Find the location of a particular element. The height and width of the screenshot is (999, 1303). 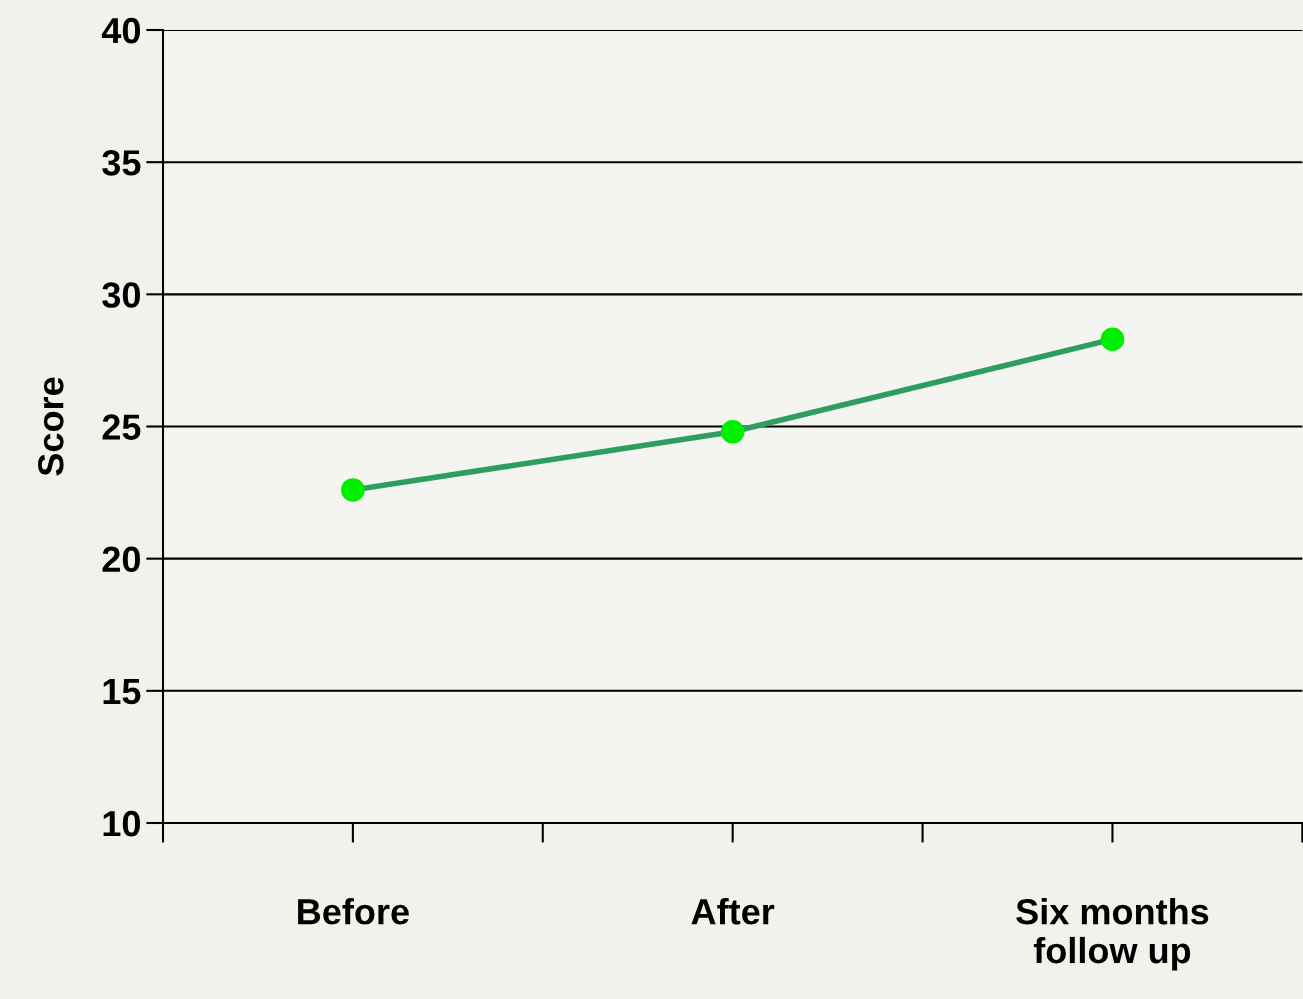

x-tick-label: Before is located at coordinates (353, 911).